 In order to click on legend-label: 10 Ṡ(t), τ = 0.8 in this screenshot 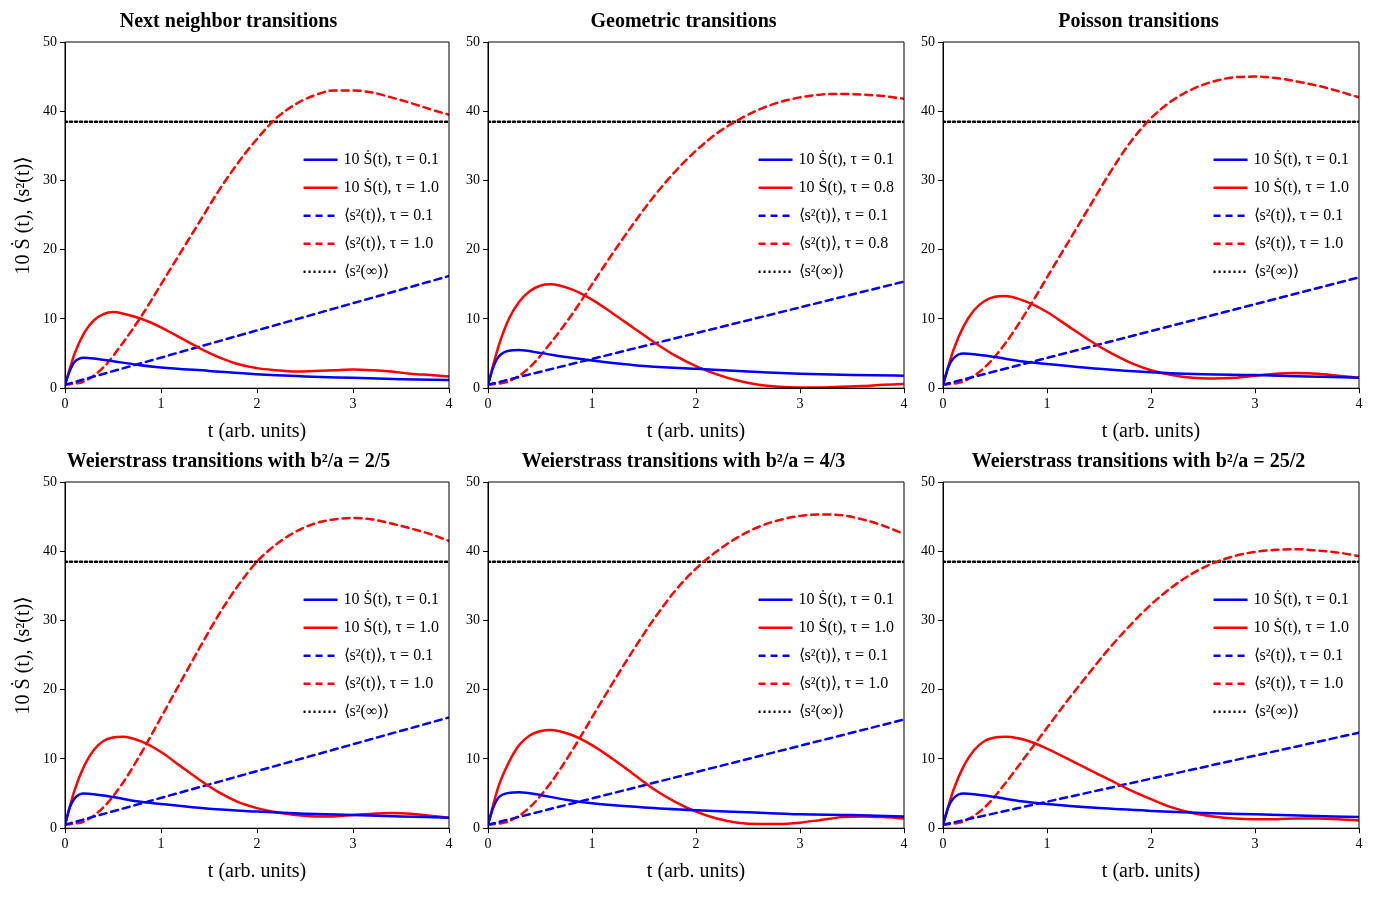, I will do `click(846, 187)`.